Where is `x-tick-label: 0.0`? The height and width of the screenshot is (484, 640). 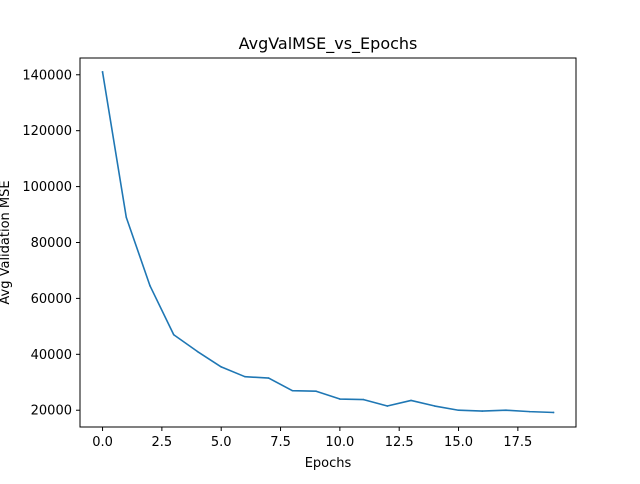
x-tick-label: 0.0 is located at coordinates (102, 442).